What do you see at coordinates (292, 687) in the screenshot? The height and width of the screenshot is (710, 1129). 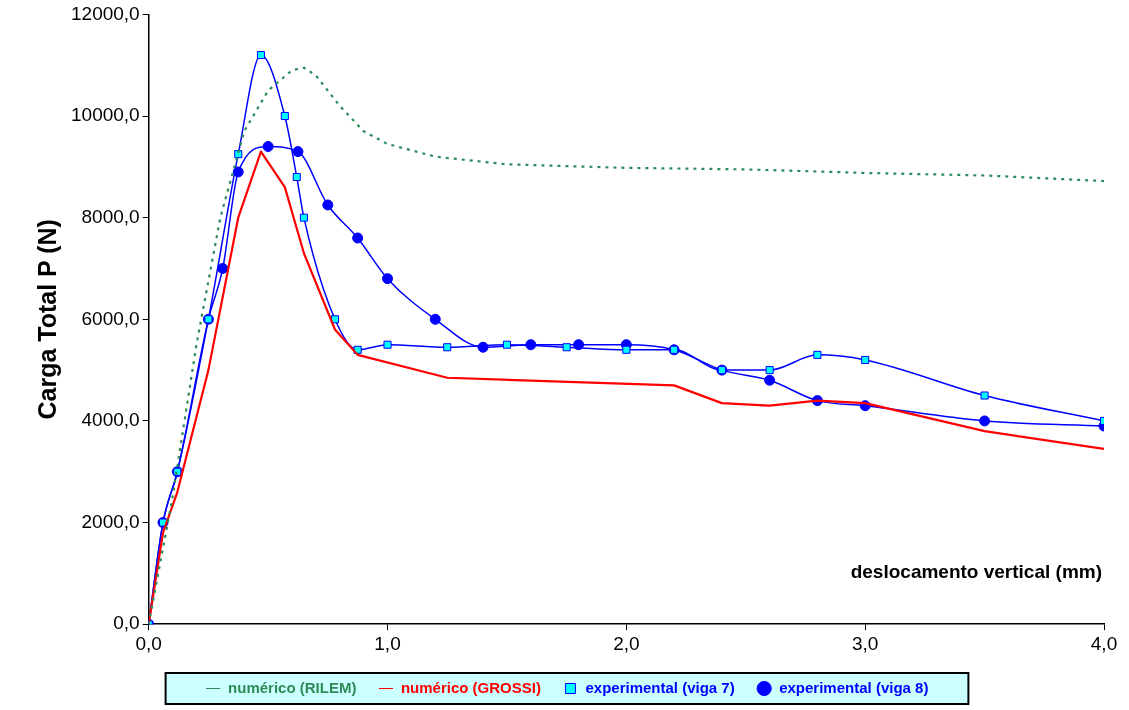 I see `legend-label: numérico (RILEM)` at bounding box center [292, 687].